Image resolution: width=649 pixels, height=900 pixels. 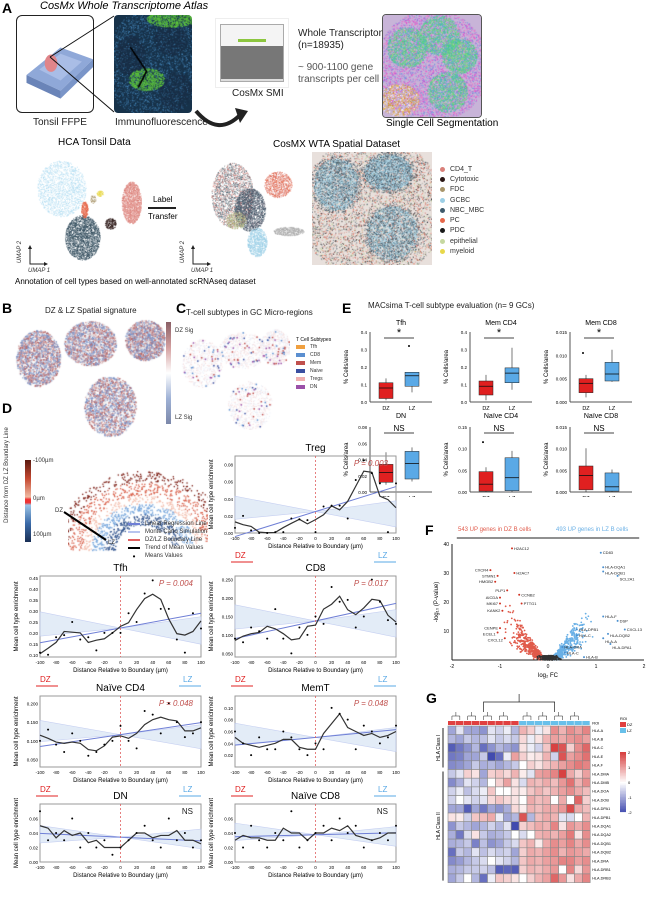 I want to click on box-lz, so click(x=512, y=375).